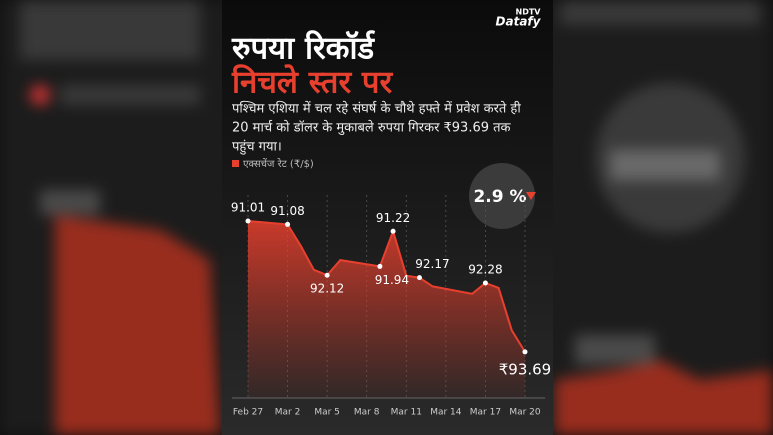  I want to click on data-label: 91.08, so click(287, 211).